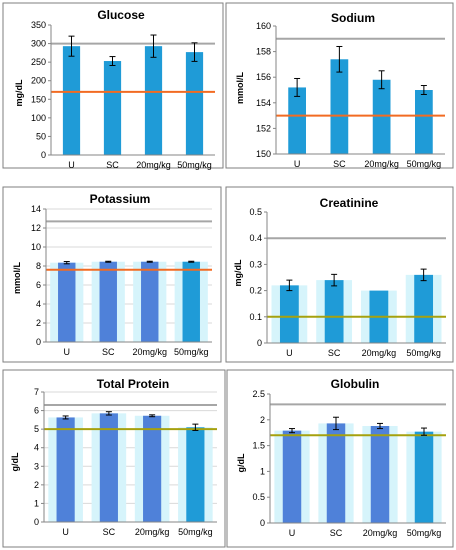 The width and height of the screenshot is (456, 550). Describe the element at coordinates (125, 462) in the screenshot. I see `plot-area: 0 1 2 3 4 5 6 7 U SC 20mg/kg 50mg/kg` at that location.